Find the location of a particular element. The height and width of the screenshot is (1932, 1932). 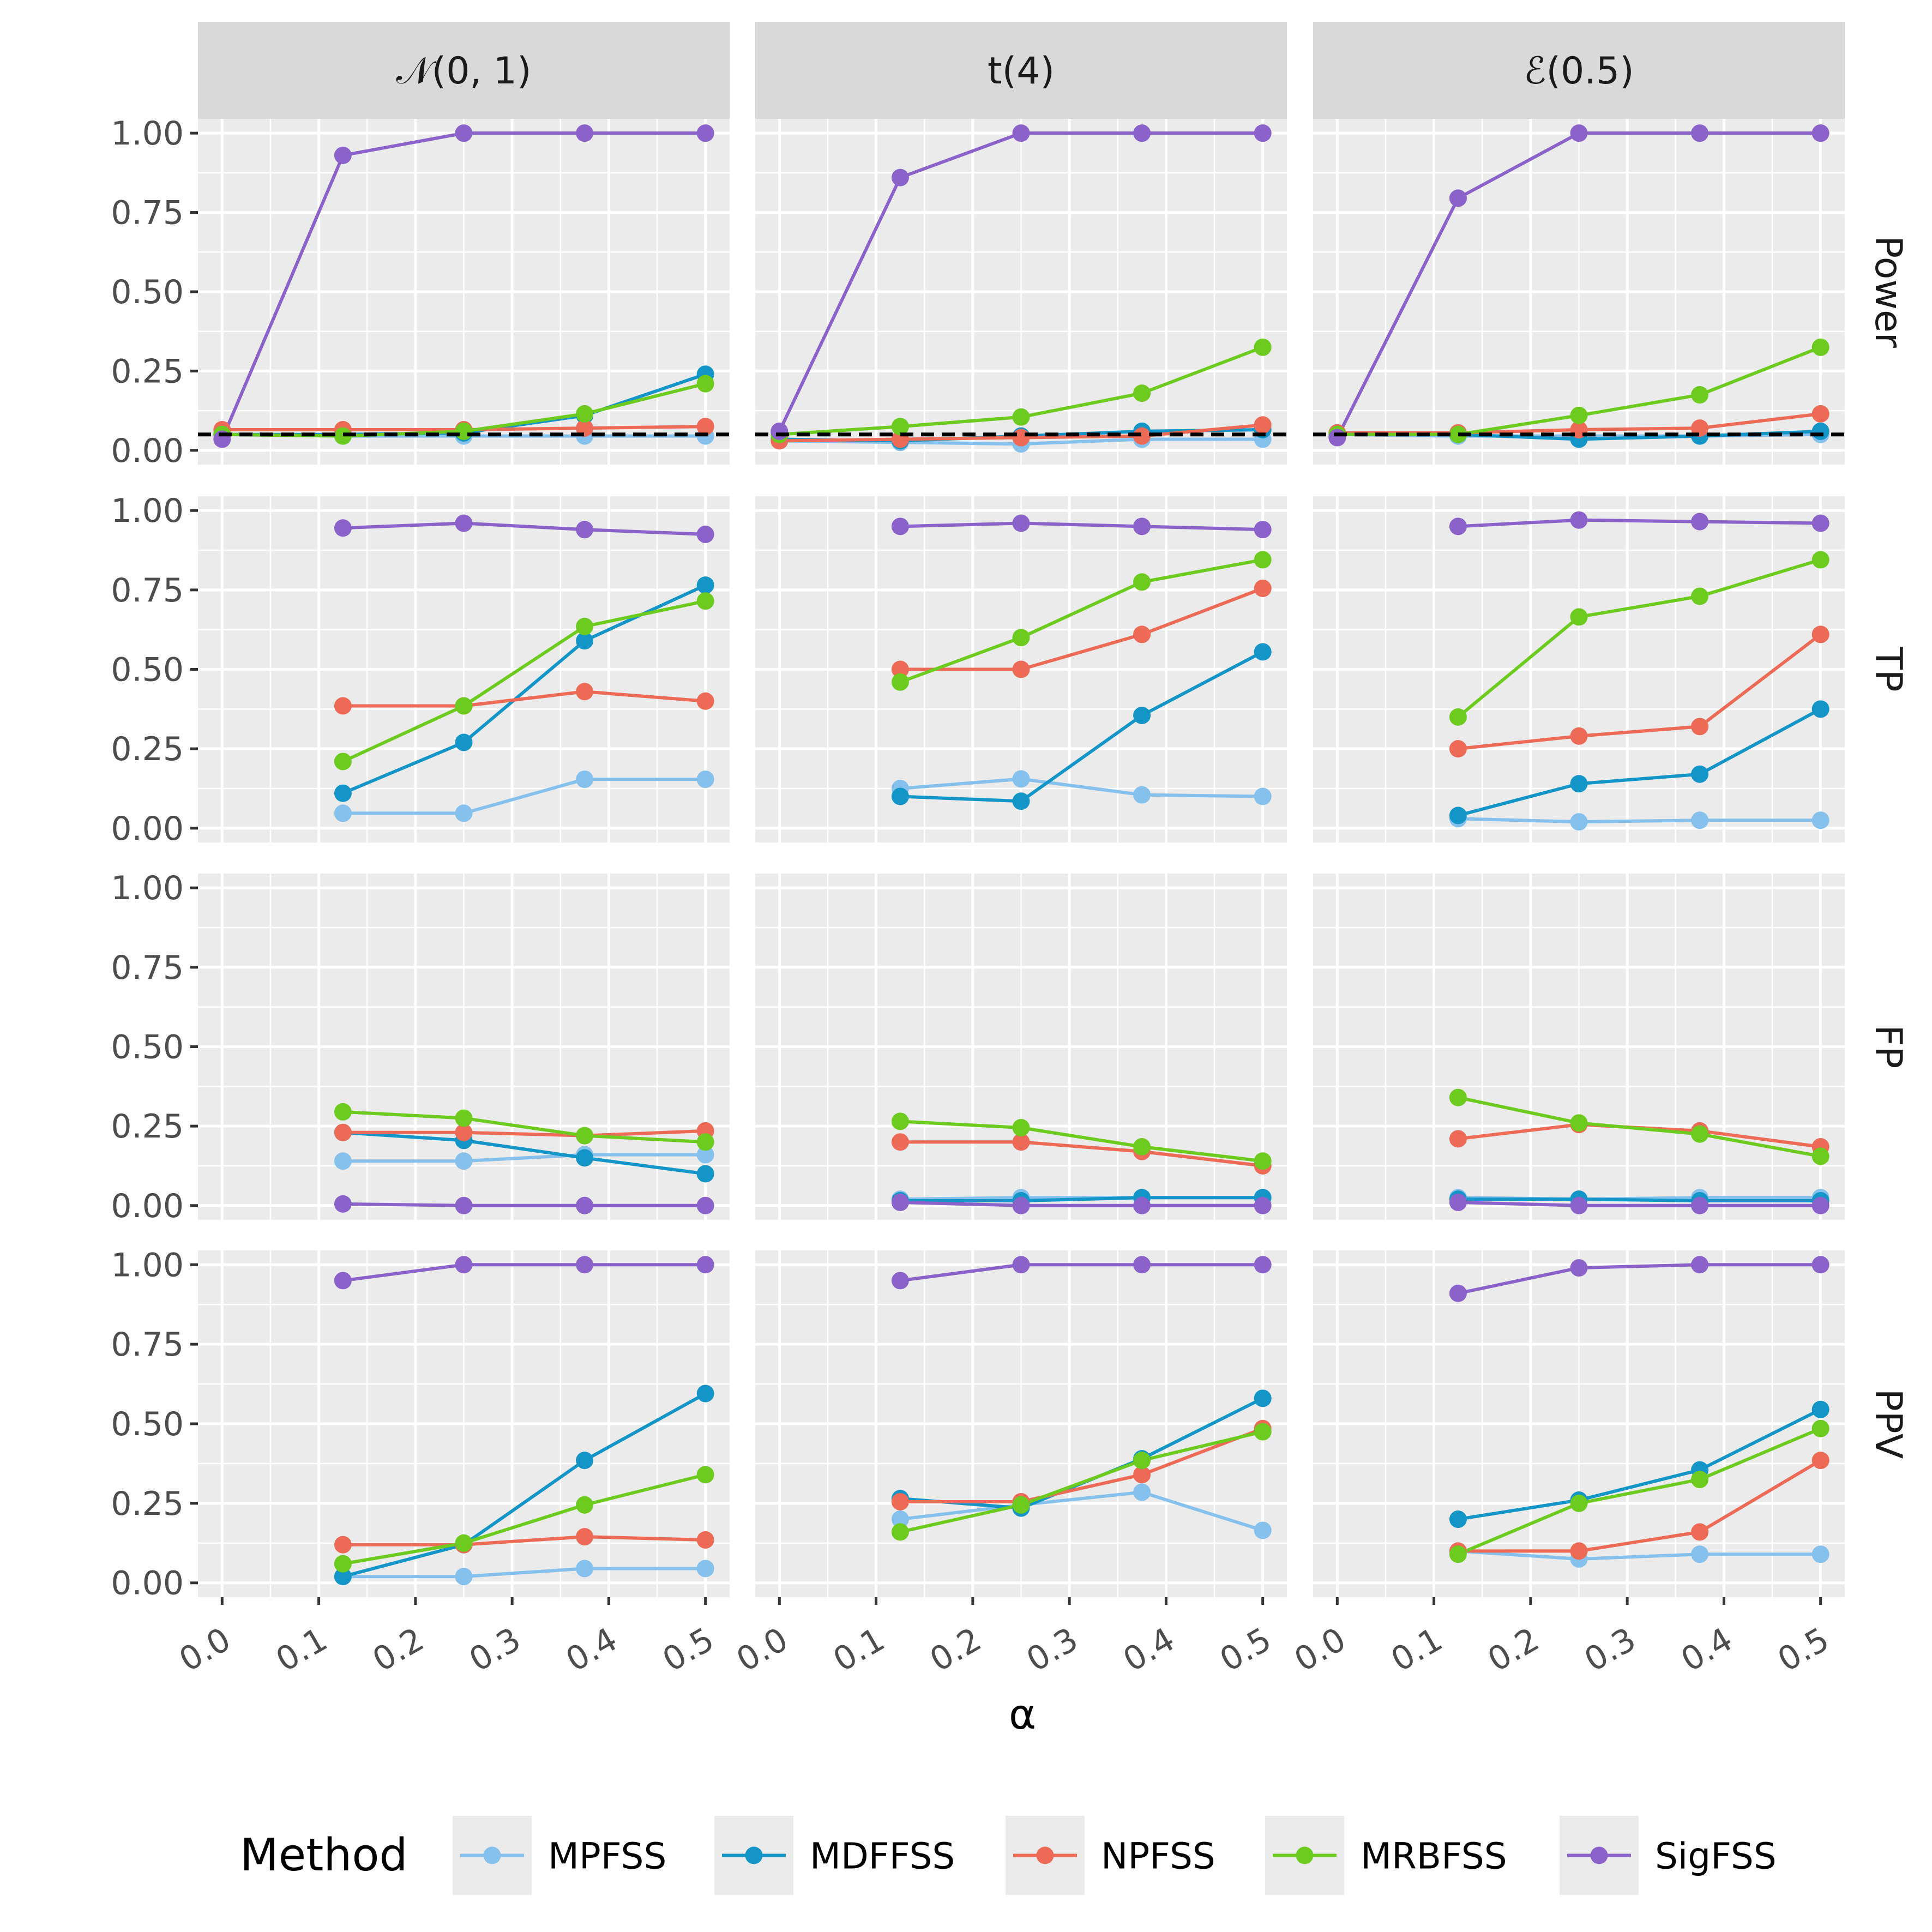

x-tick-label: 0.2 is located at coordinates (956, 1649).